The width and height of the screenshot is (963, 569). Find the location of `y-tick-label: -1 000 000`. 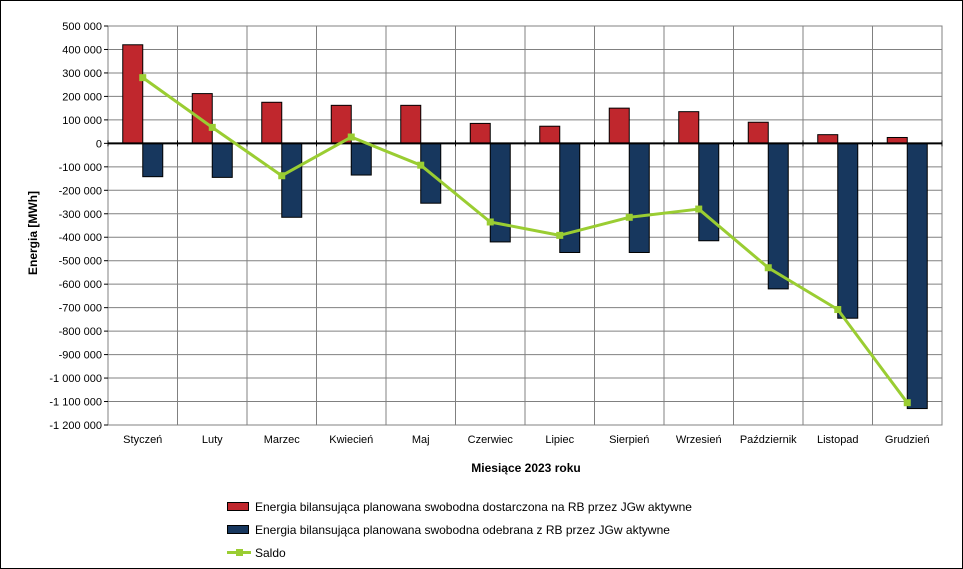

y-tick-label: -1 000 000 is located at coordinates (75, 379).